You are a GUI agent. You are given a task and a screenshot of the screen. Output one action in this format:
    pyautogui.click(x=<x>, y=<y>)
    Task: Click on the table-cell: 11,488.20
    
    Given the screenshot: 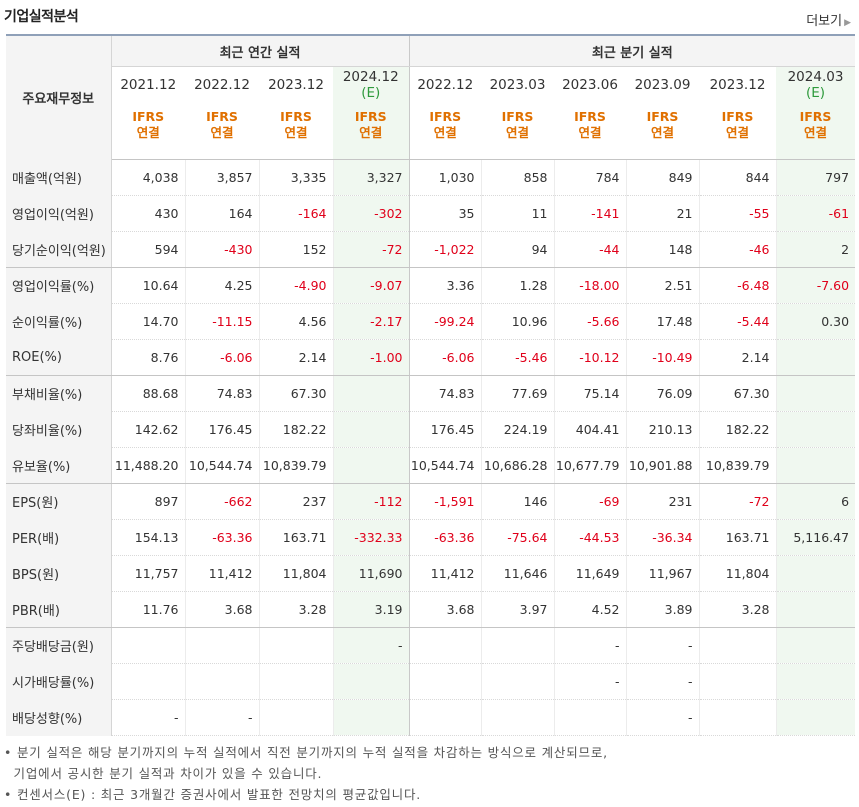 What is the action you would take?
    pyautogui.click(x=147, y=465)
    